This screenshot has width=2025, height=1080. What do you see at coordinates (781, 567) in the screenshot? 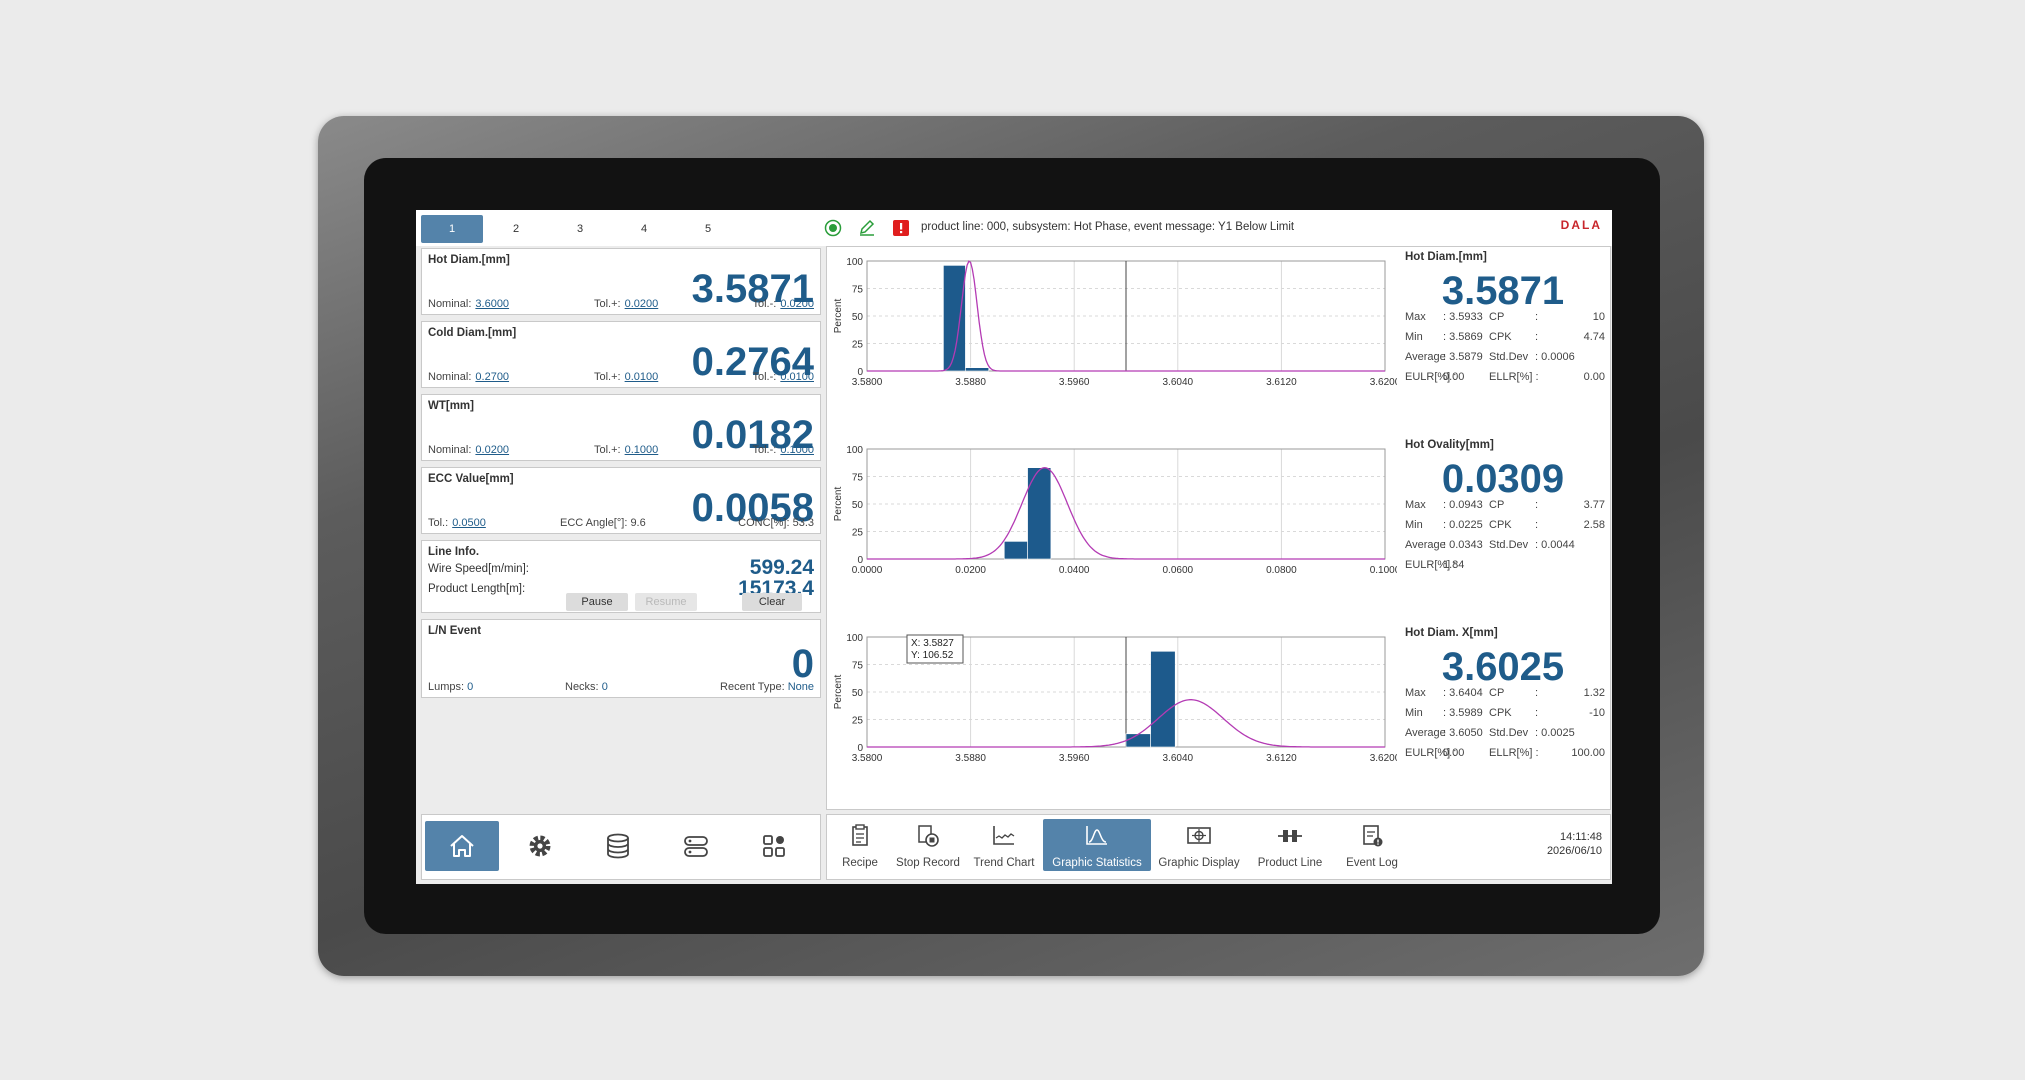
I see `wire-speed-value: 599.24` at bounding box center [781, 567].